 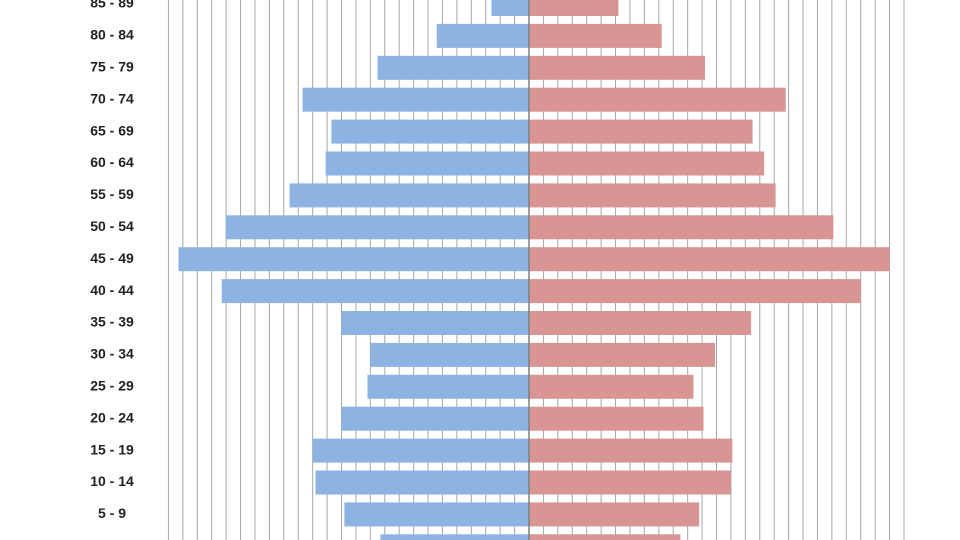 What do you see at coordinates (112, 417) in the screenshot?
I see `y-tick-label: 20 - 24` at bounding box center [112, 417].